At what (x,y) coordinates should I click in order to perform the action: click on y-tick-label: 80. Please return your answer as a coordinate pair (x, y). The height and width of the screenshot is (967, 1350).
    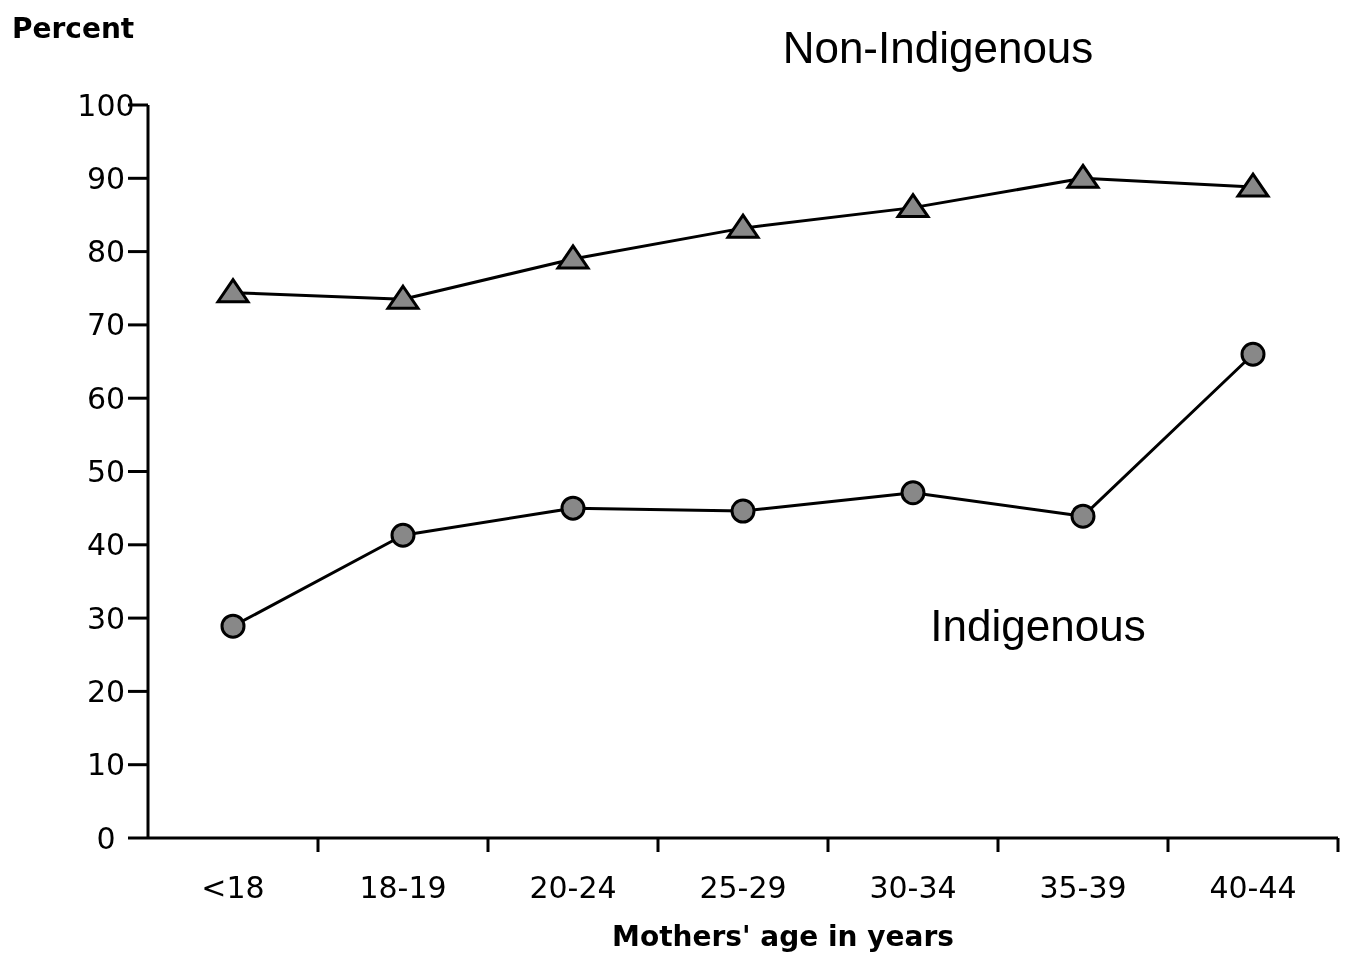
    Looking at the image, I should click on (106, 252).